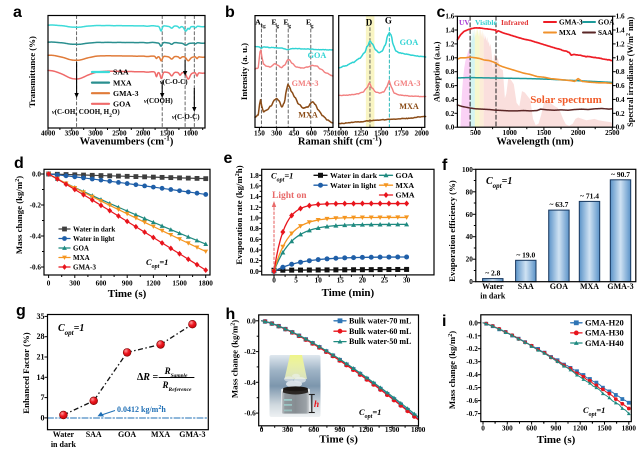 This screenshot has width=644, height=455. Describe the element at coordinates (535, 142) in the screenshot. I see `svg-text: Wavelength (nm)` at that location.